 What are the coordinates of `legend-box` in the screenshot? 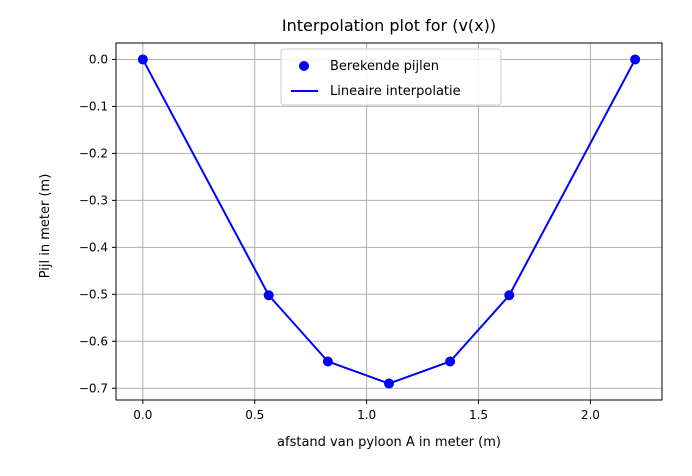 It's located at (391, 77).